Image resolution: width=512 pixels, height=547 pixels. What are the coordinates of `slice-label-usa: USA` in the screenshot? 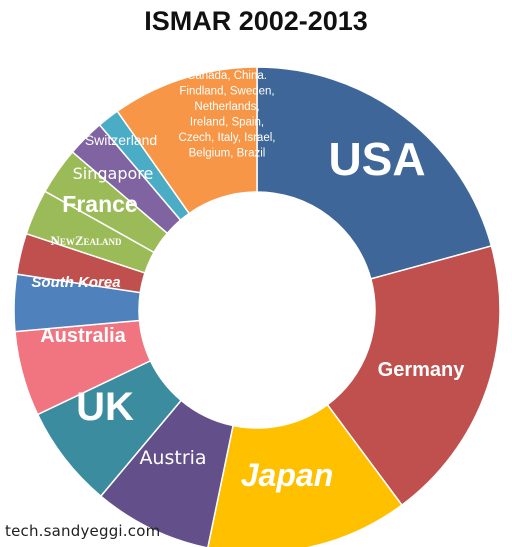 It's located at (376, 159).